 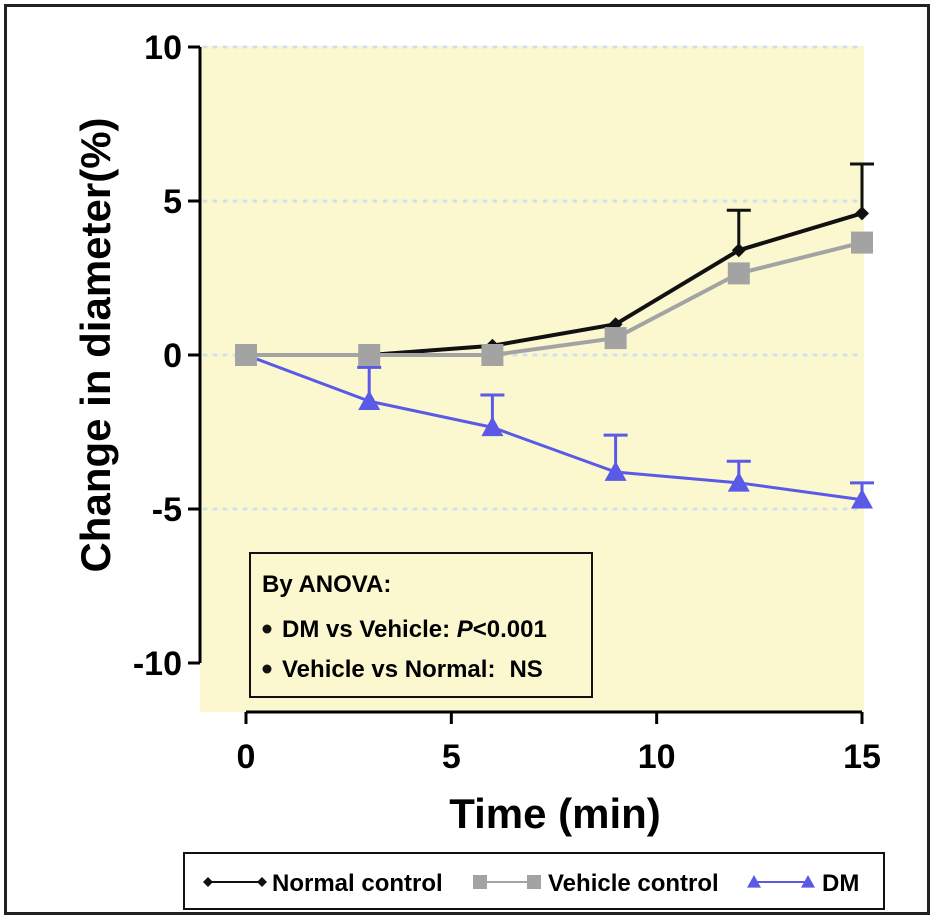 What do you see at coordinates (167, 510) in the screenshot?
I see `y-tick-label: -5` at bounding box center [167, 510].